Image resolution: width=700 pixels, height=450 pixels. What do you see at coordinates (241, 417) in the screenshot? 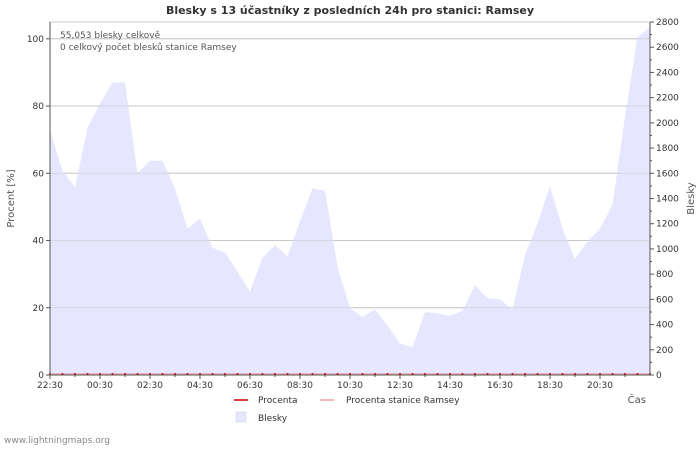
I see `legend-blesky-swatch` at bounding box center [241, 417].